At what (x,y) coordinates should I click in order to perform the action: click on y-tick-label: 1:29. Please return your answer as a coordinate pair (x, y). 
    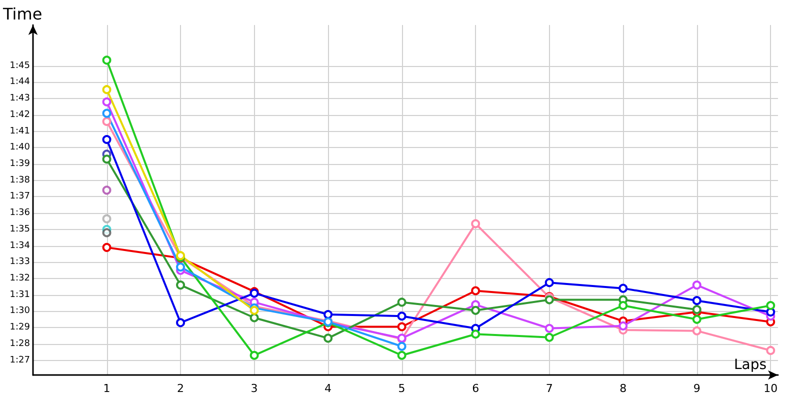
    Looking at the image, I should click on (20, 327).